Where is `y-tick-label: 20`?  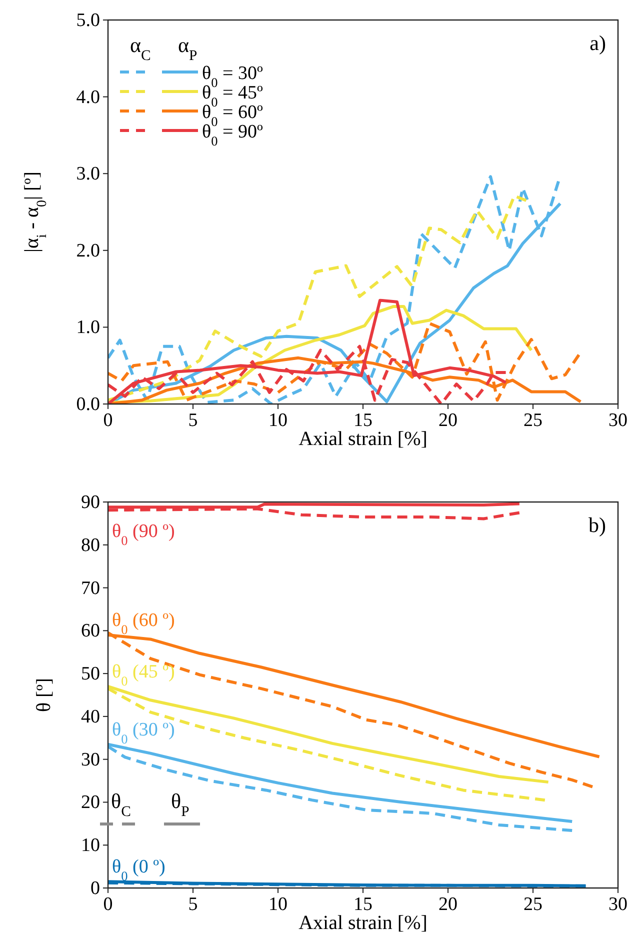 y-tick-label: 20 is located at coordinates (90, 803).